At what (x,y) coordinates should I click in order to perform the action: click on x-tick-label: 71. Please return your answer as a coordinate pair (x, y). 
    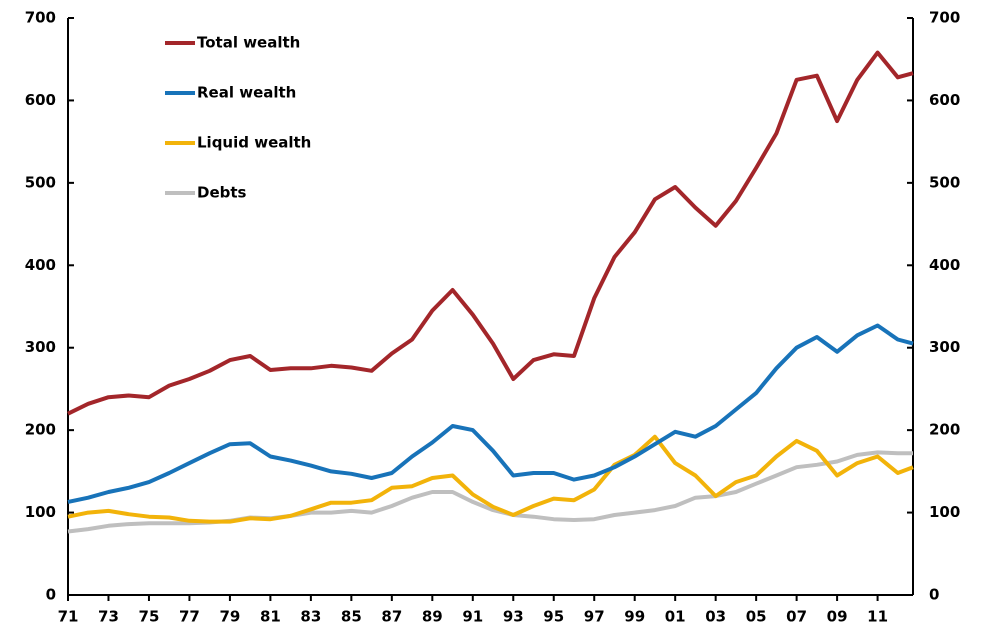
    Looking at the image, I should click on (68, 617).